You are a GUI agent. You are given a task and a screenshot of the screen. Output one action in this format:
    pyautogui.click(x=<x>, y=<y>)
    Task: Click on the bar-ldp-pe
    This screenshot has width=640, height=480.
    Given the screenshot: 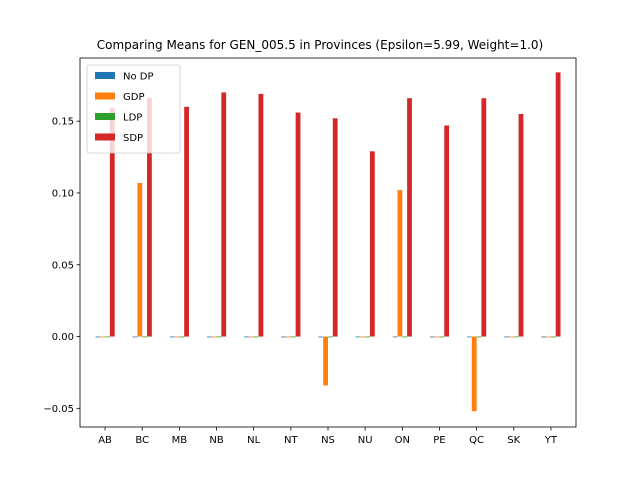 What is the action you would take?
    pyautogui.click(x=442, y=337)
    